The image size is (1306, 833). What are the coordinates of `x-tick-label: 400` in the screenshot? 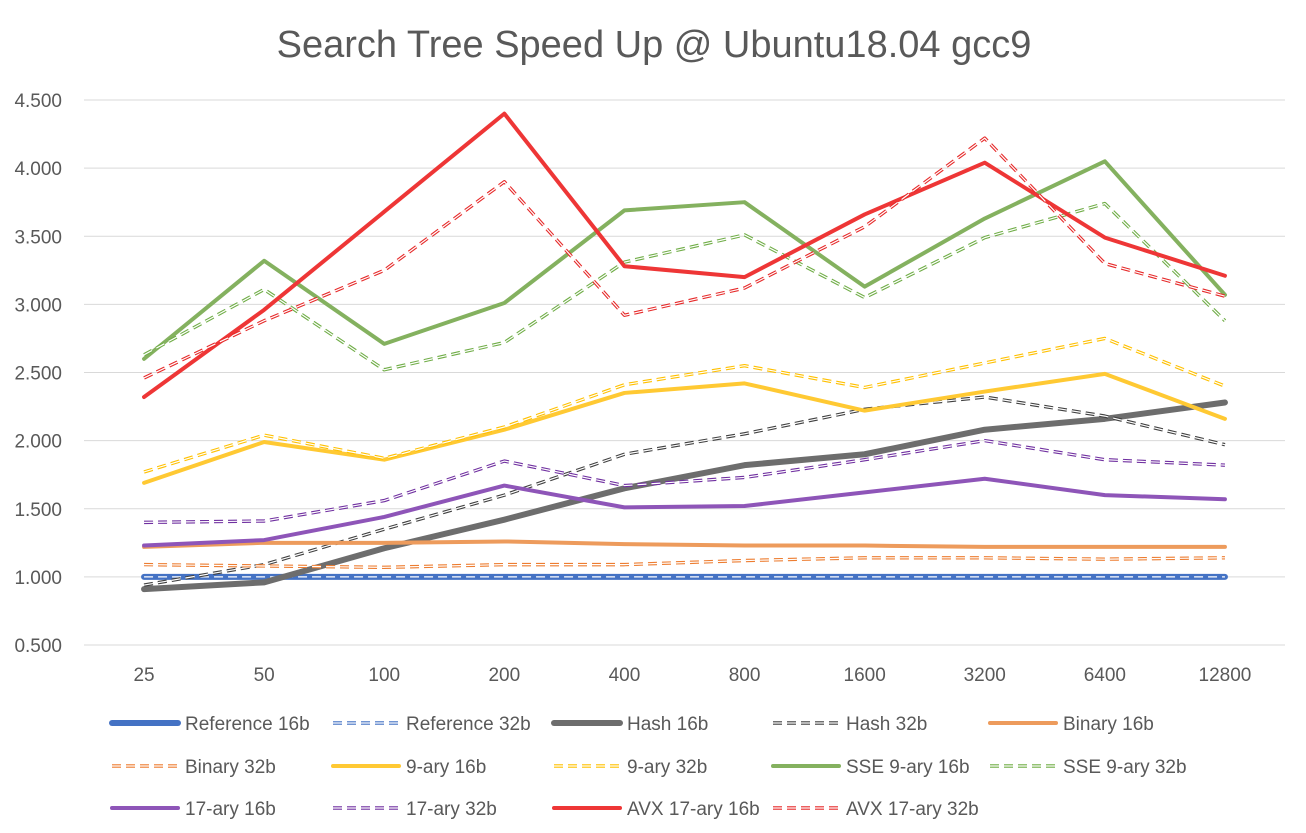 It's located at (625, 675).